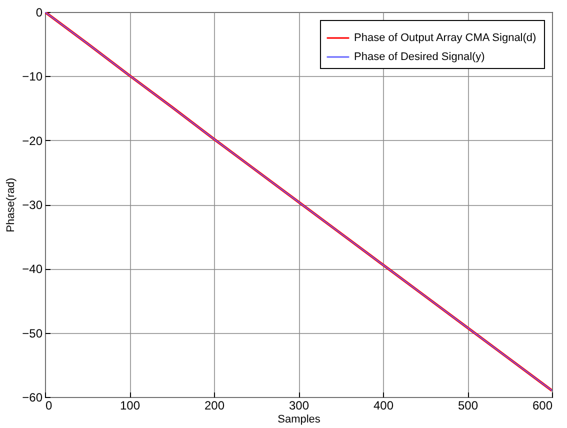 This screenshot has height=428, width=567. Describe the element at coordinates (130, 405) in the screenshot. I see `x-tick-label: 100` at that location.